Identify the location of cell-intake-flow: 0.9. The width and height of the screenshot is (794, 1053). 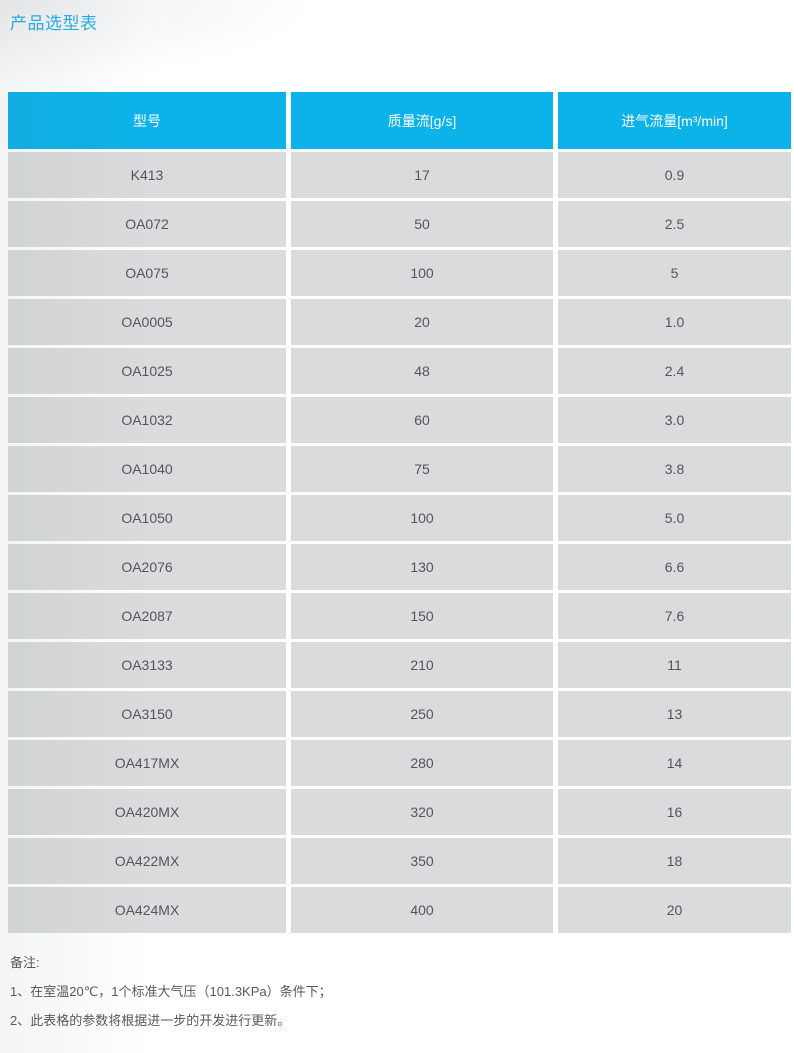
(674, 175).